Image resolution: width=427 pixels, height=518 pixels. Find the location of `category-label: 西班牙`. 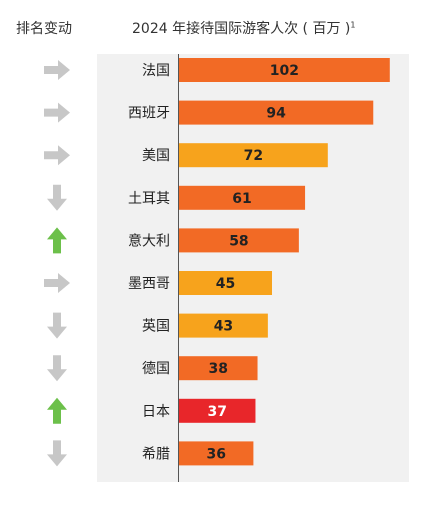

category-label: 西班牙 is located at coordinates (149, 114).